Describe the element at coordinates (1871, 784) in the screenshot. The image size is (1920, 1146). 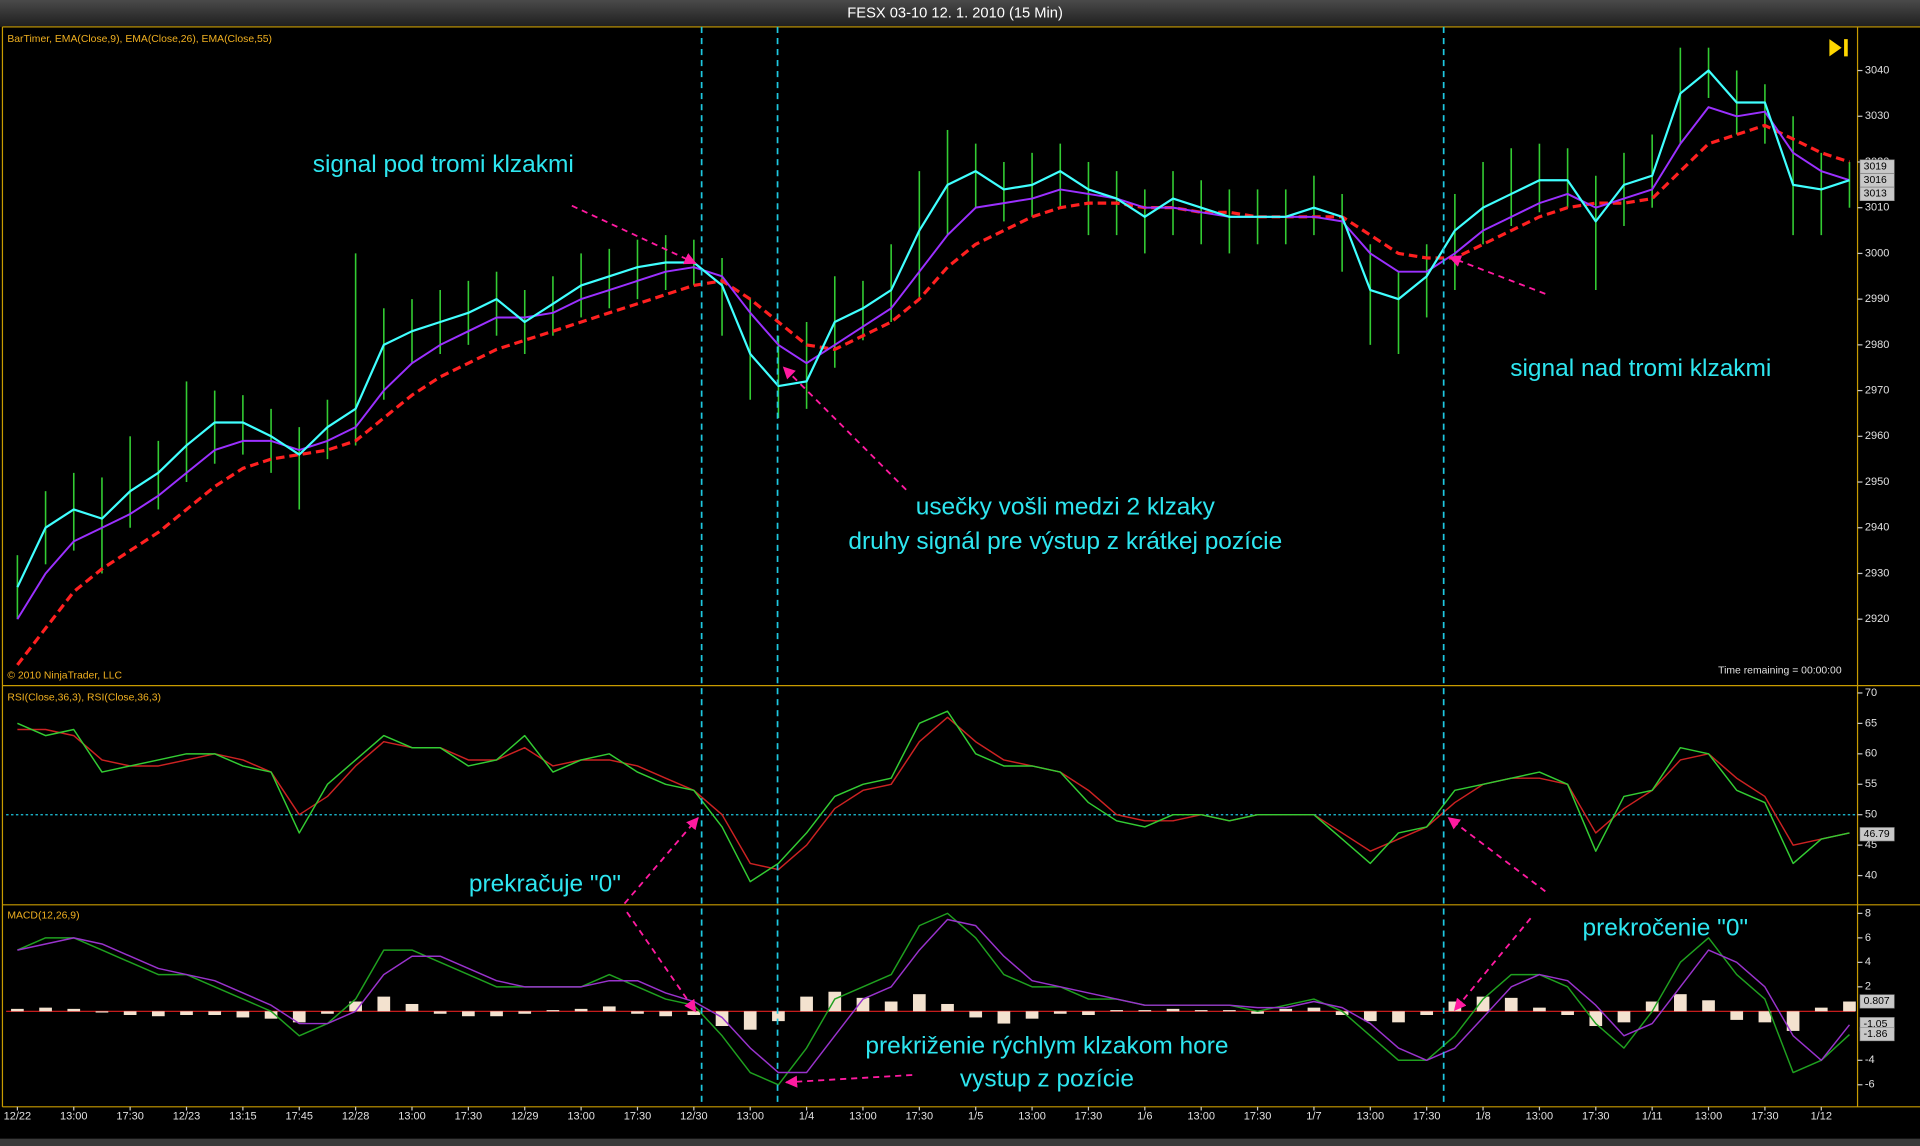
I see `y-tick-label: 55` at that location.